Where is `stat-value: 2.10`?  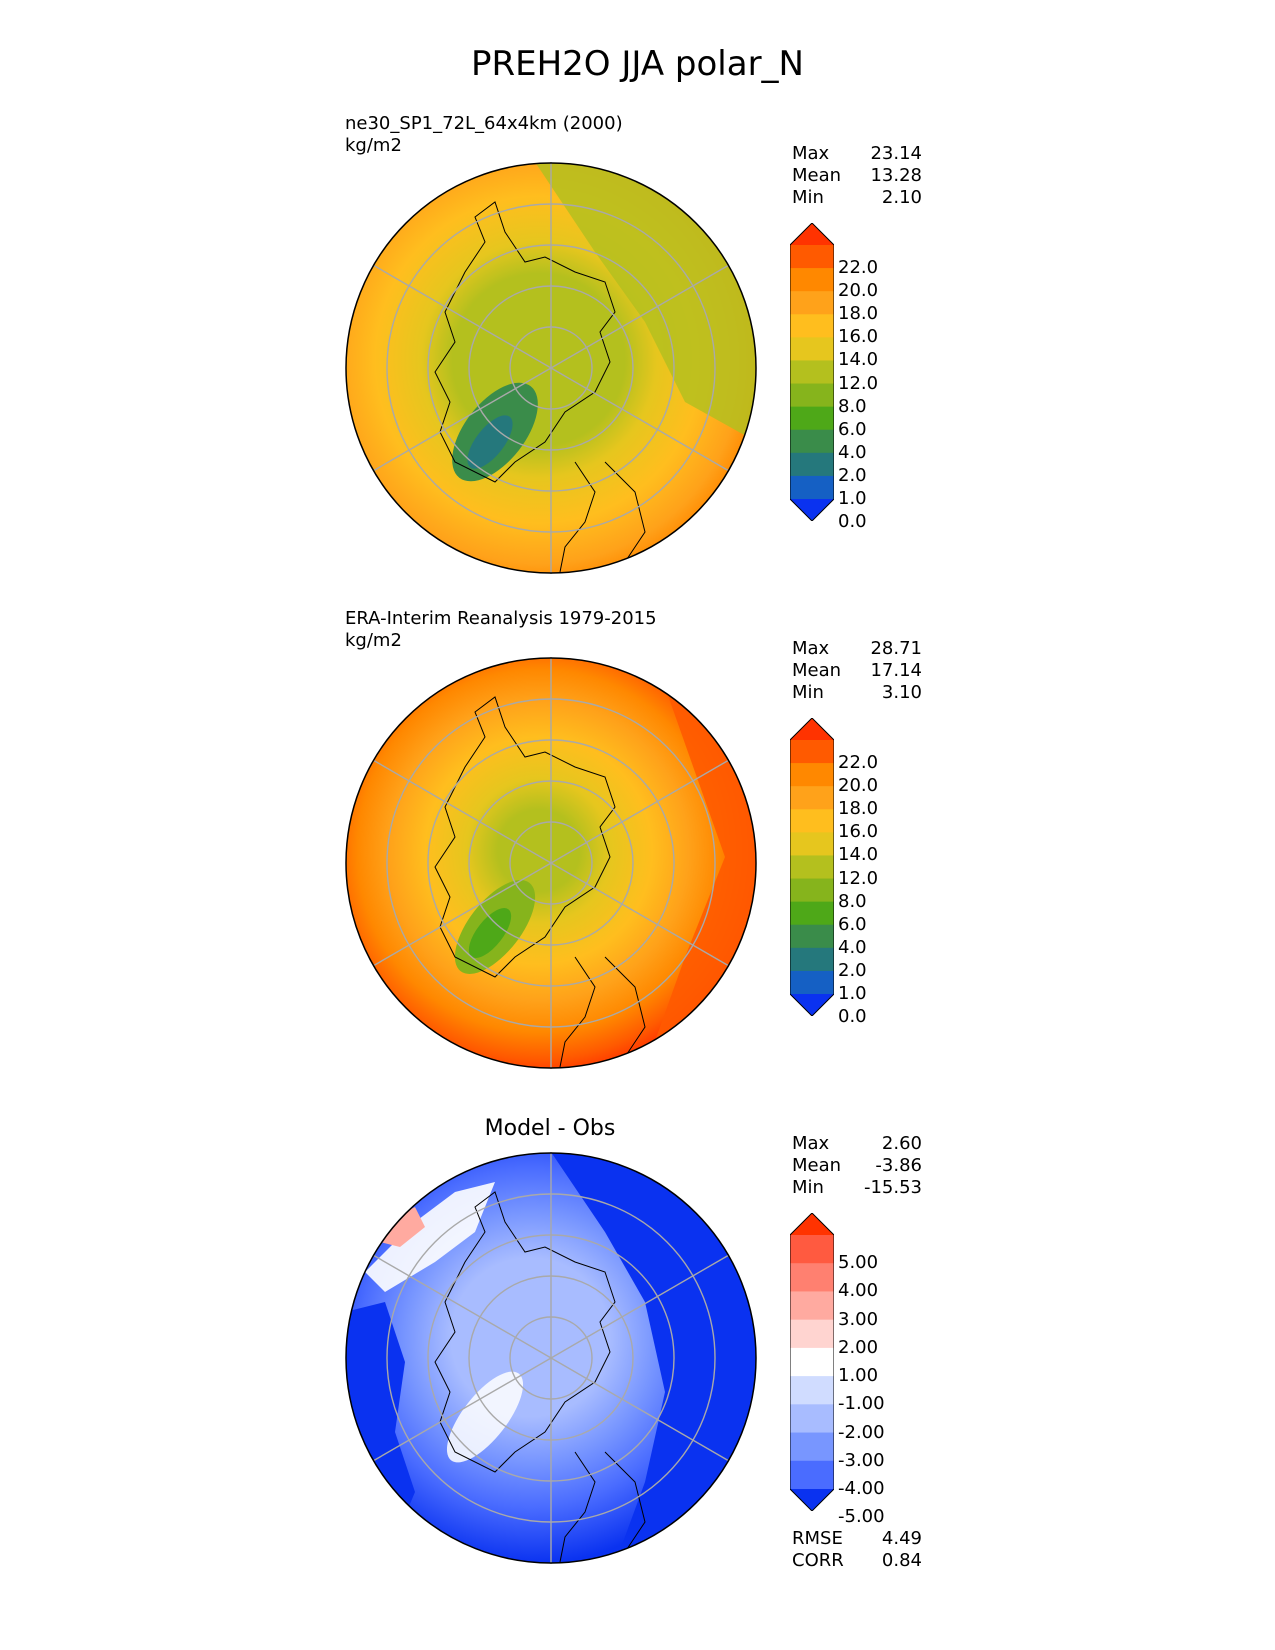
stat-value: 2.10 is located at coordinates (901, 197).